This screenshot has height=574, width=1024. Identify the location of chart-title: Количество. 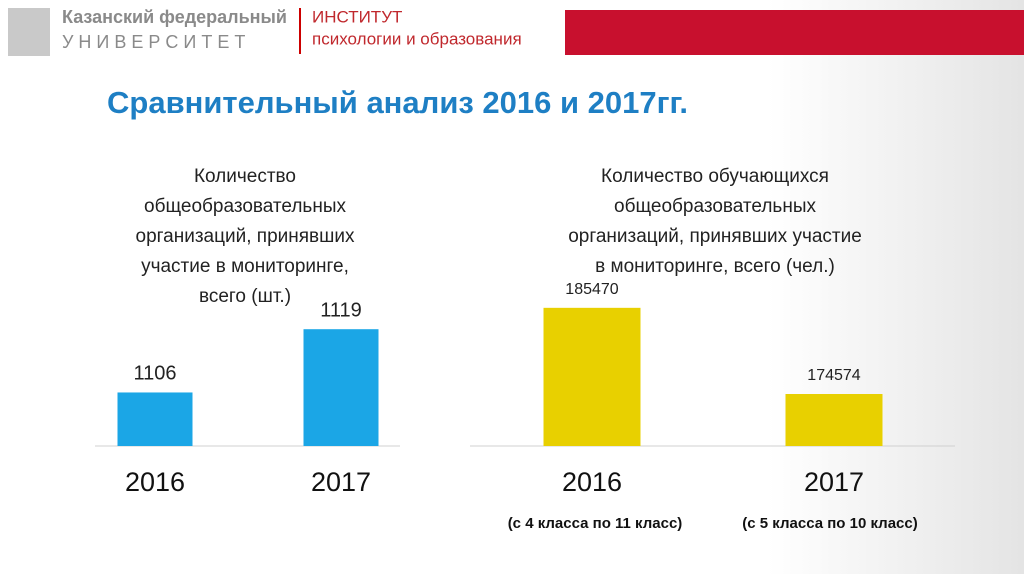
(245, 176).